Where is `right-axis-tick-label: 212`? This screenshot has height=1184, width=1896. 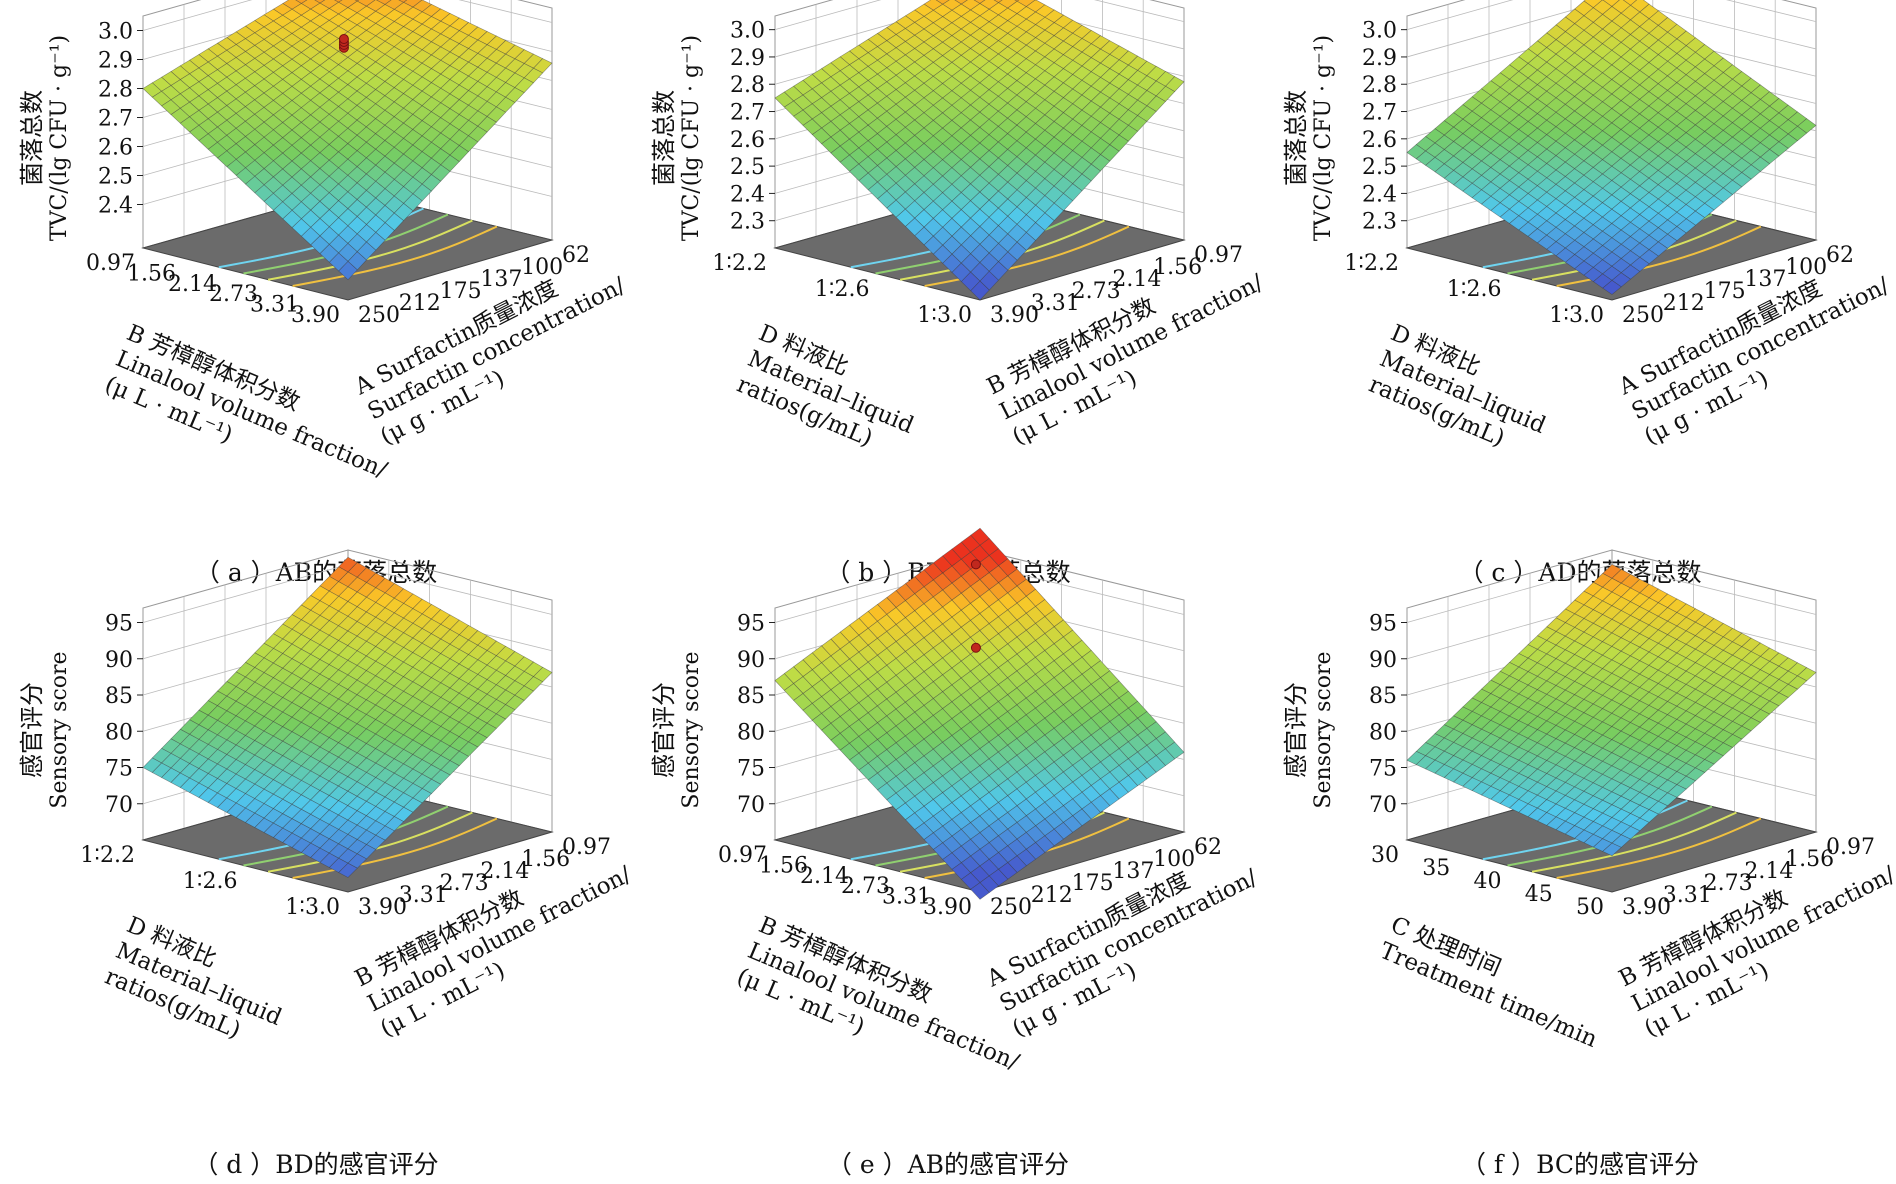 right-axis-tick-label: 212 is located at coordinates (1052, 895).